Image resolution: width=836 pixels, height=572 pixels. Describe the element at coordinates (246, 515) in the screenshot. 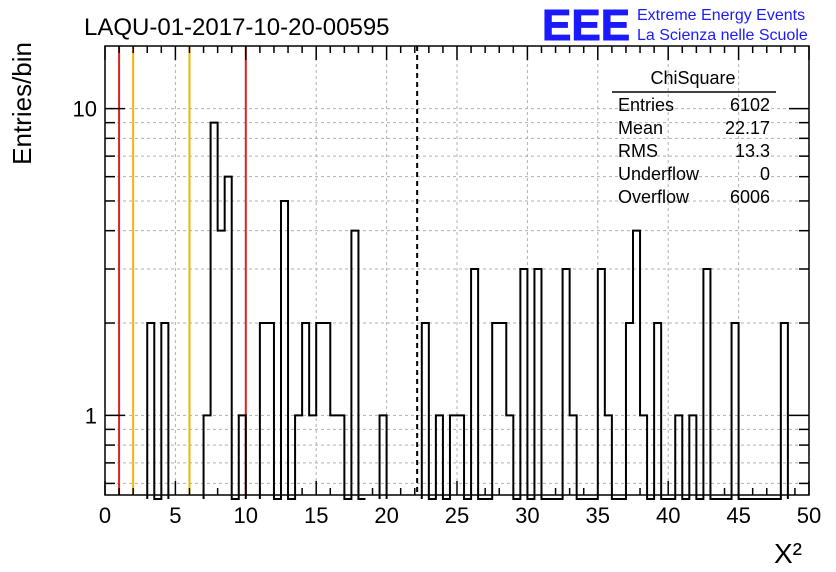

I see `x-tick-label: 10` at that location.